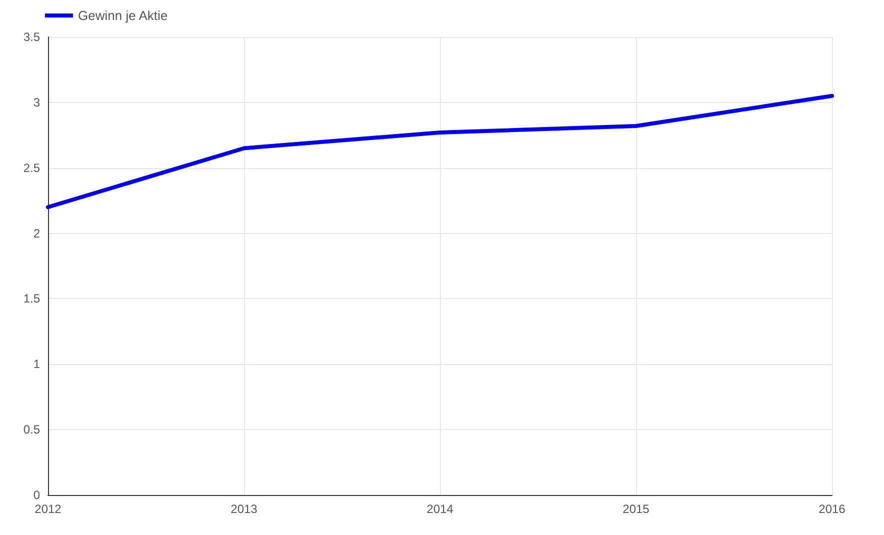 Image resolution: width=884 pixels, height=535 pixels. Describe the element at coordinates (832, 509) in the screenshot. I see `x-tick-label: 2016` at that location.